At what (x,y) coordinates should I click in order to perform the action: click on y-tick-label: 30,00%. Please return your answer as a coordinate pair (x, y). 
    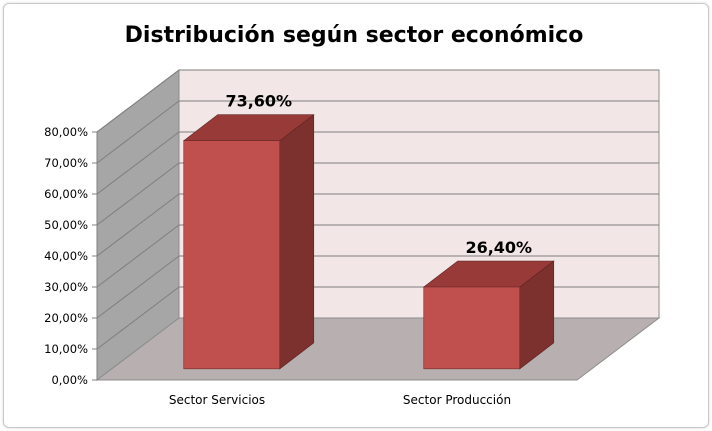
    Looking at the image, I should click on (66, 287).